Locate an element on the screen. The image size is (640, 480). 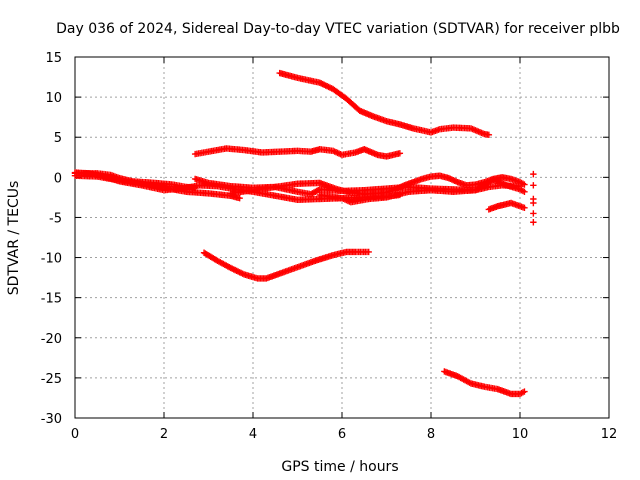
y-axis-label: SDTVAR / TECUs is located at coordinates (14, 238).